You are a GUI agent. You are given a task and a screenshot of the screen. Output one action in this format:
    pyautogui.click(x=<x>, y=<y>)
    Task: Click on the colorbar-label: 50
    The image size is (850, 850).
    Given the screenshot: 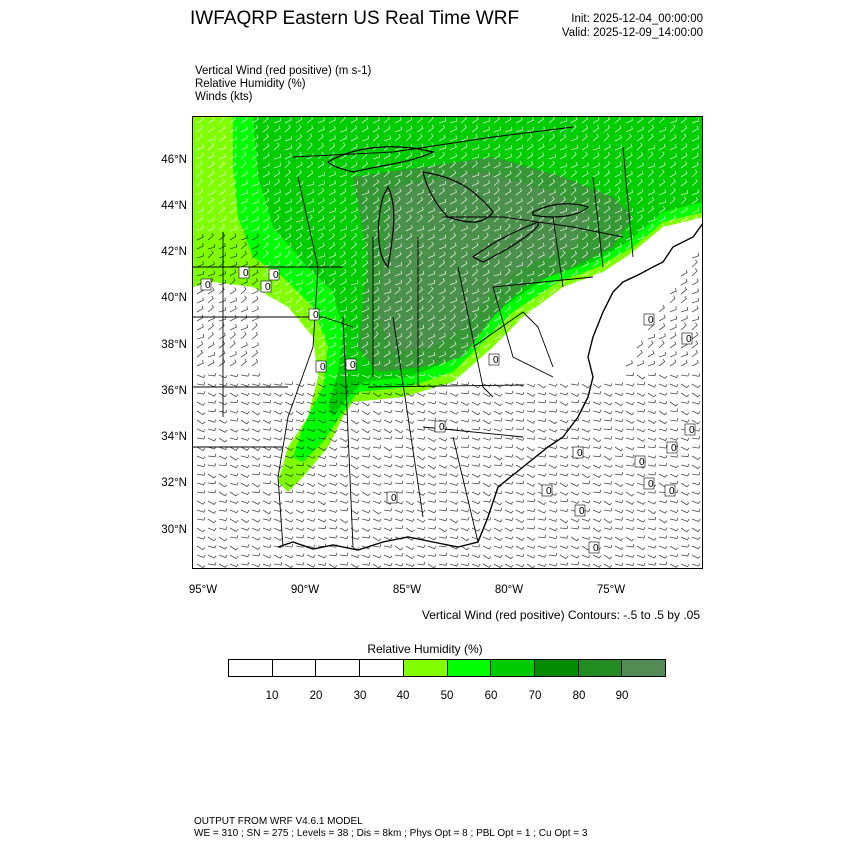 What is the action you would take?
    pyautogui.click(x=447, y=696)
    